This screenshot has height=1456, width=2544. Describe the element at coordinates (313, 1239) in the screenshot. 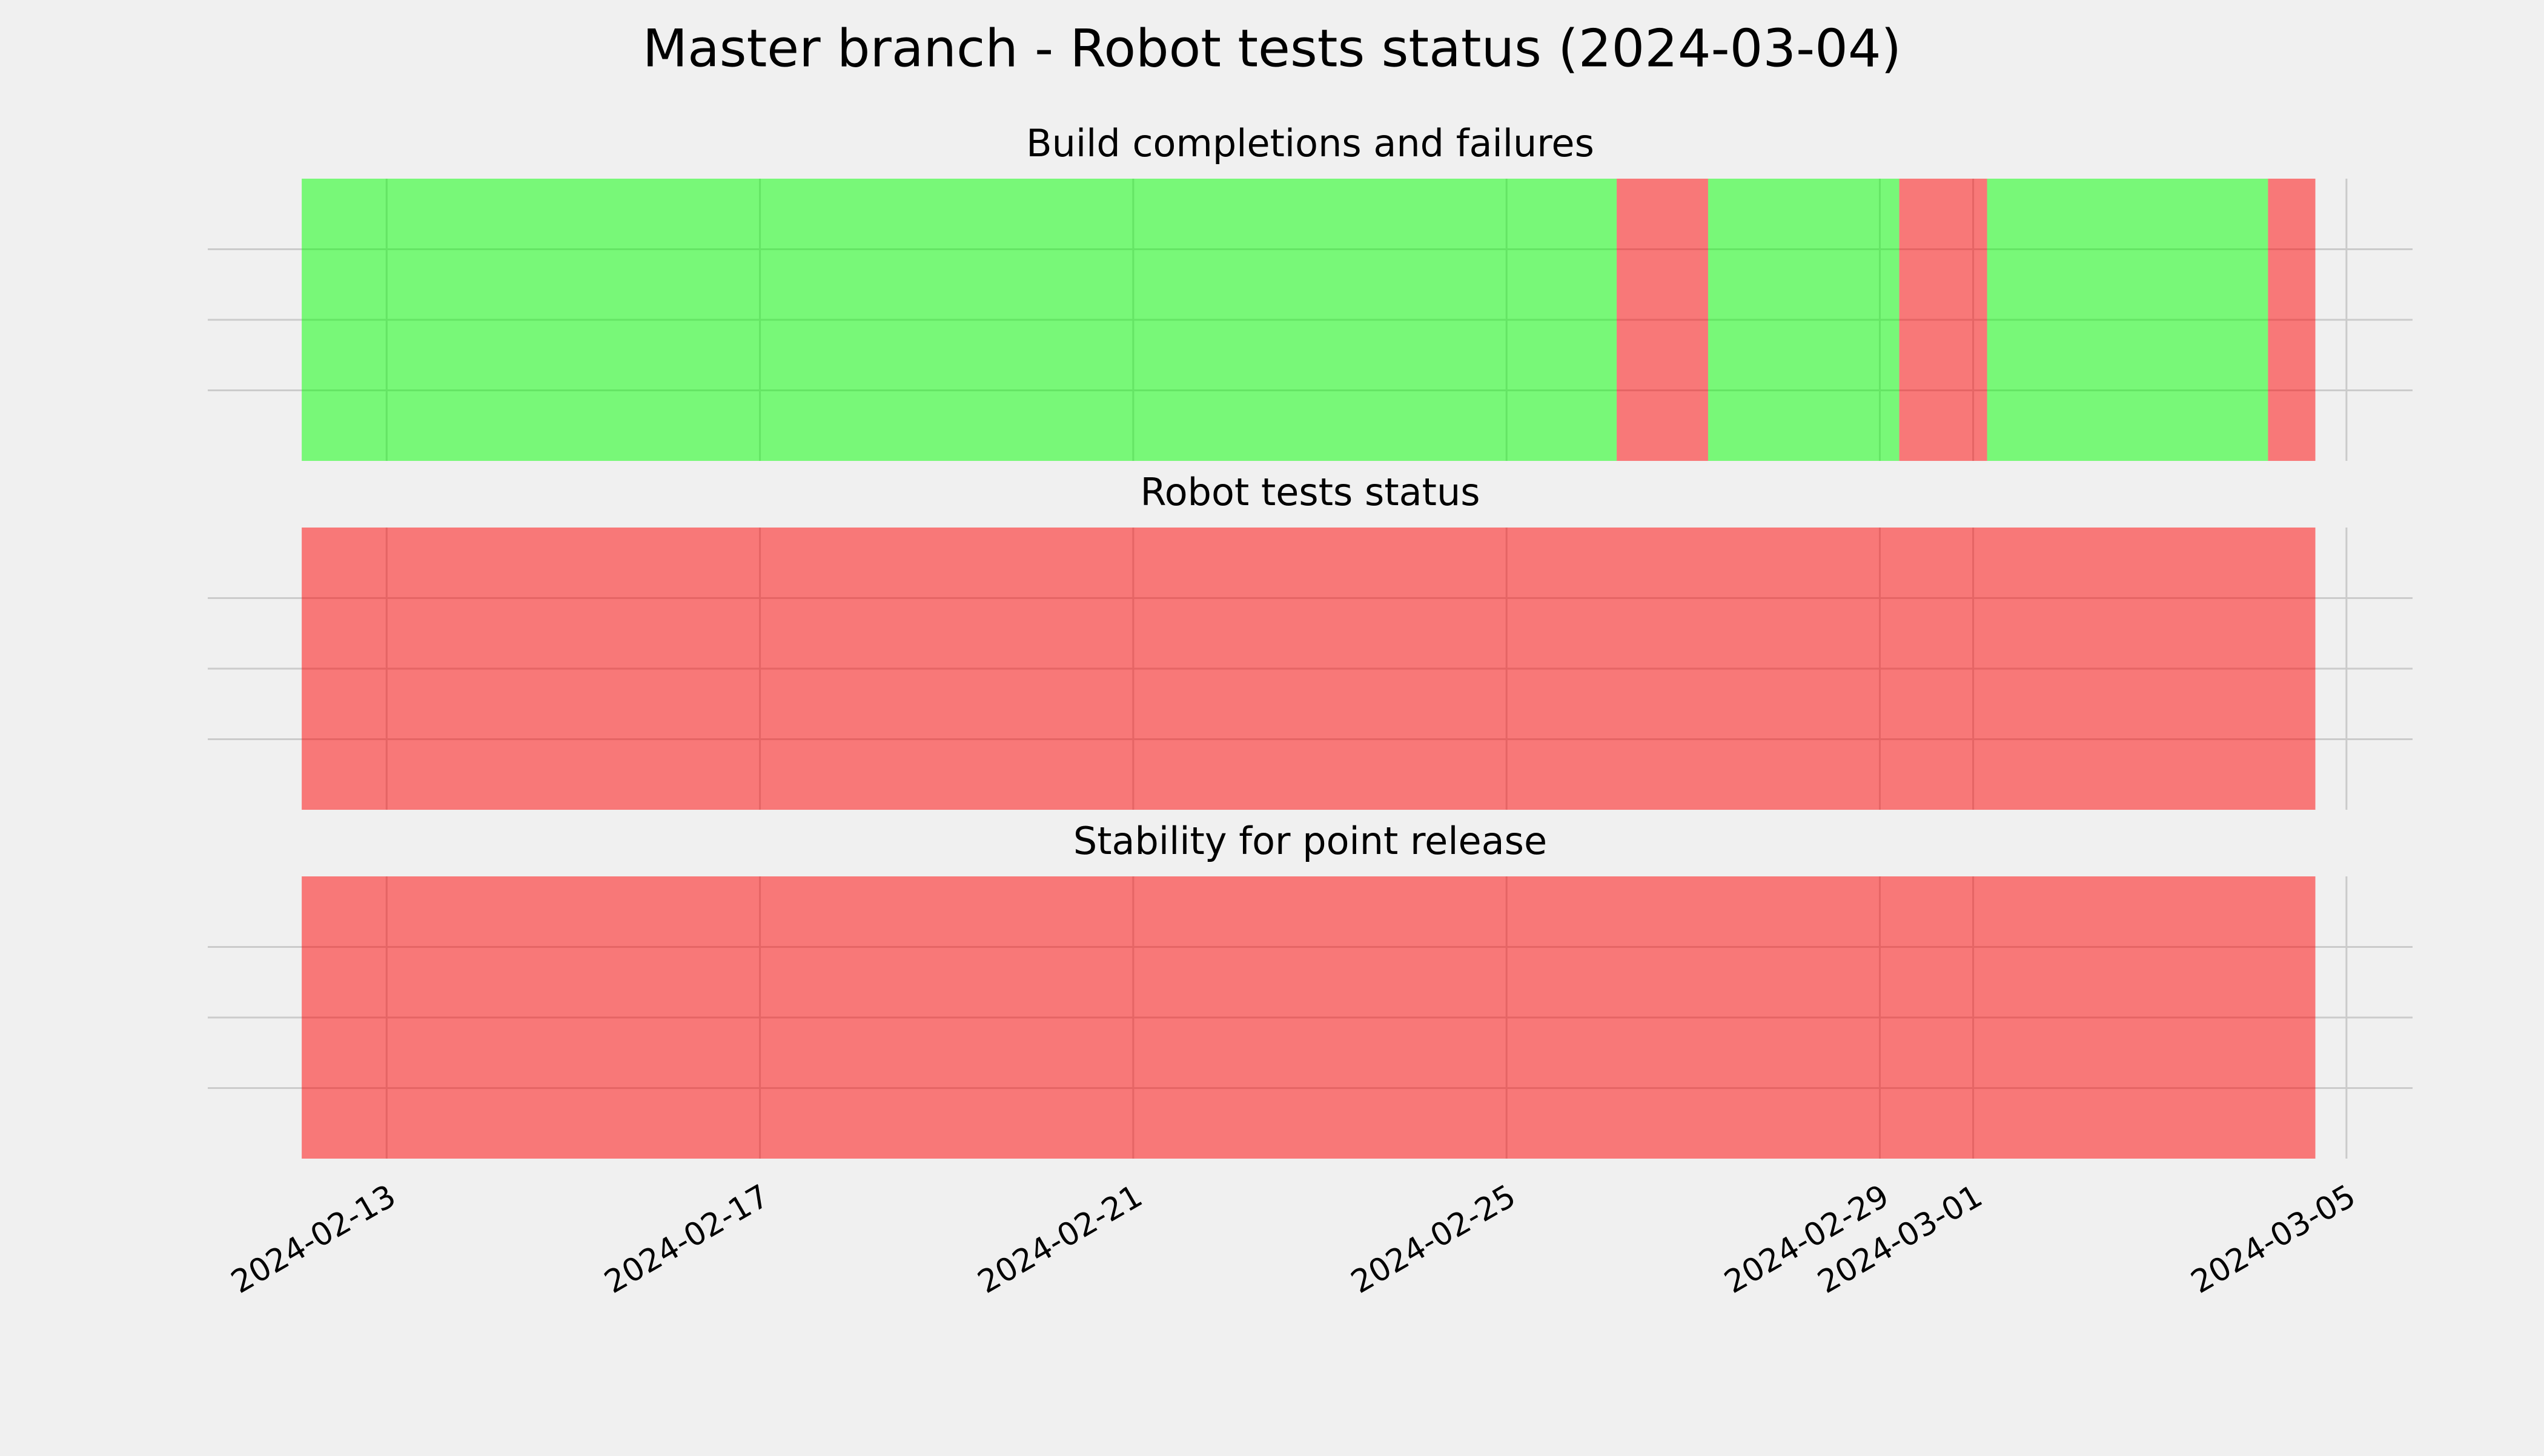

I see `x-tick-label: 2024-02-13` at that location.